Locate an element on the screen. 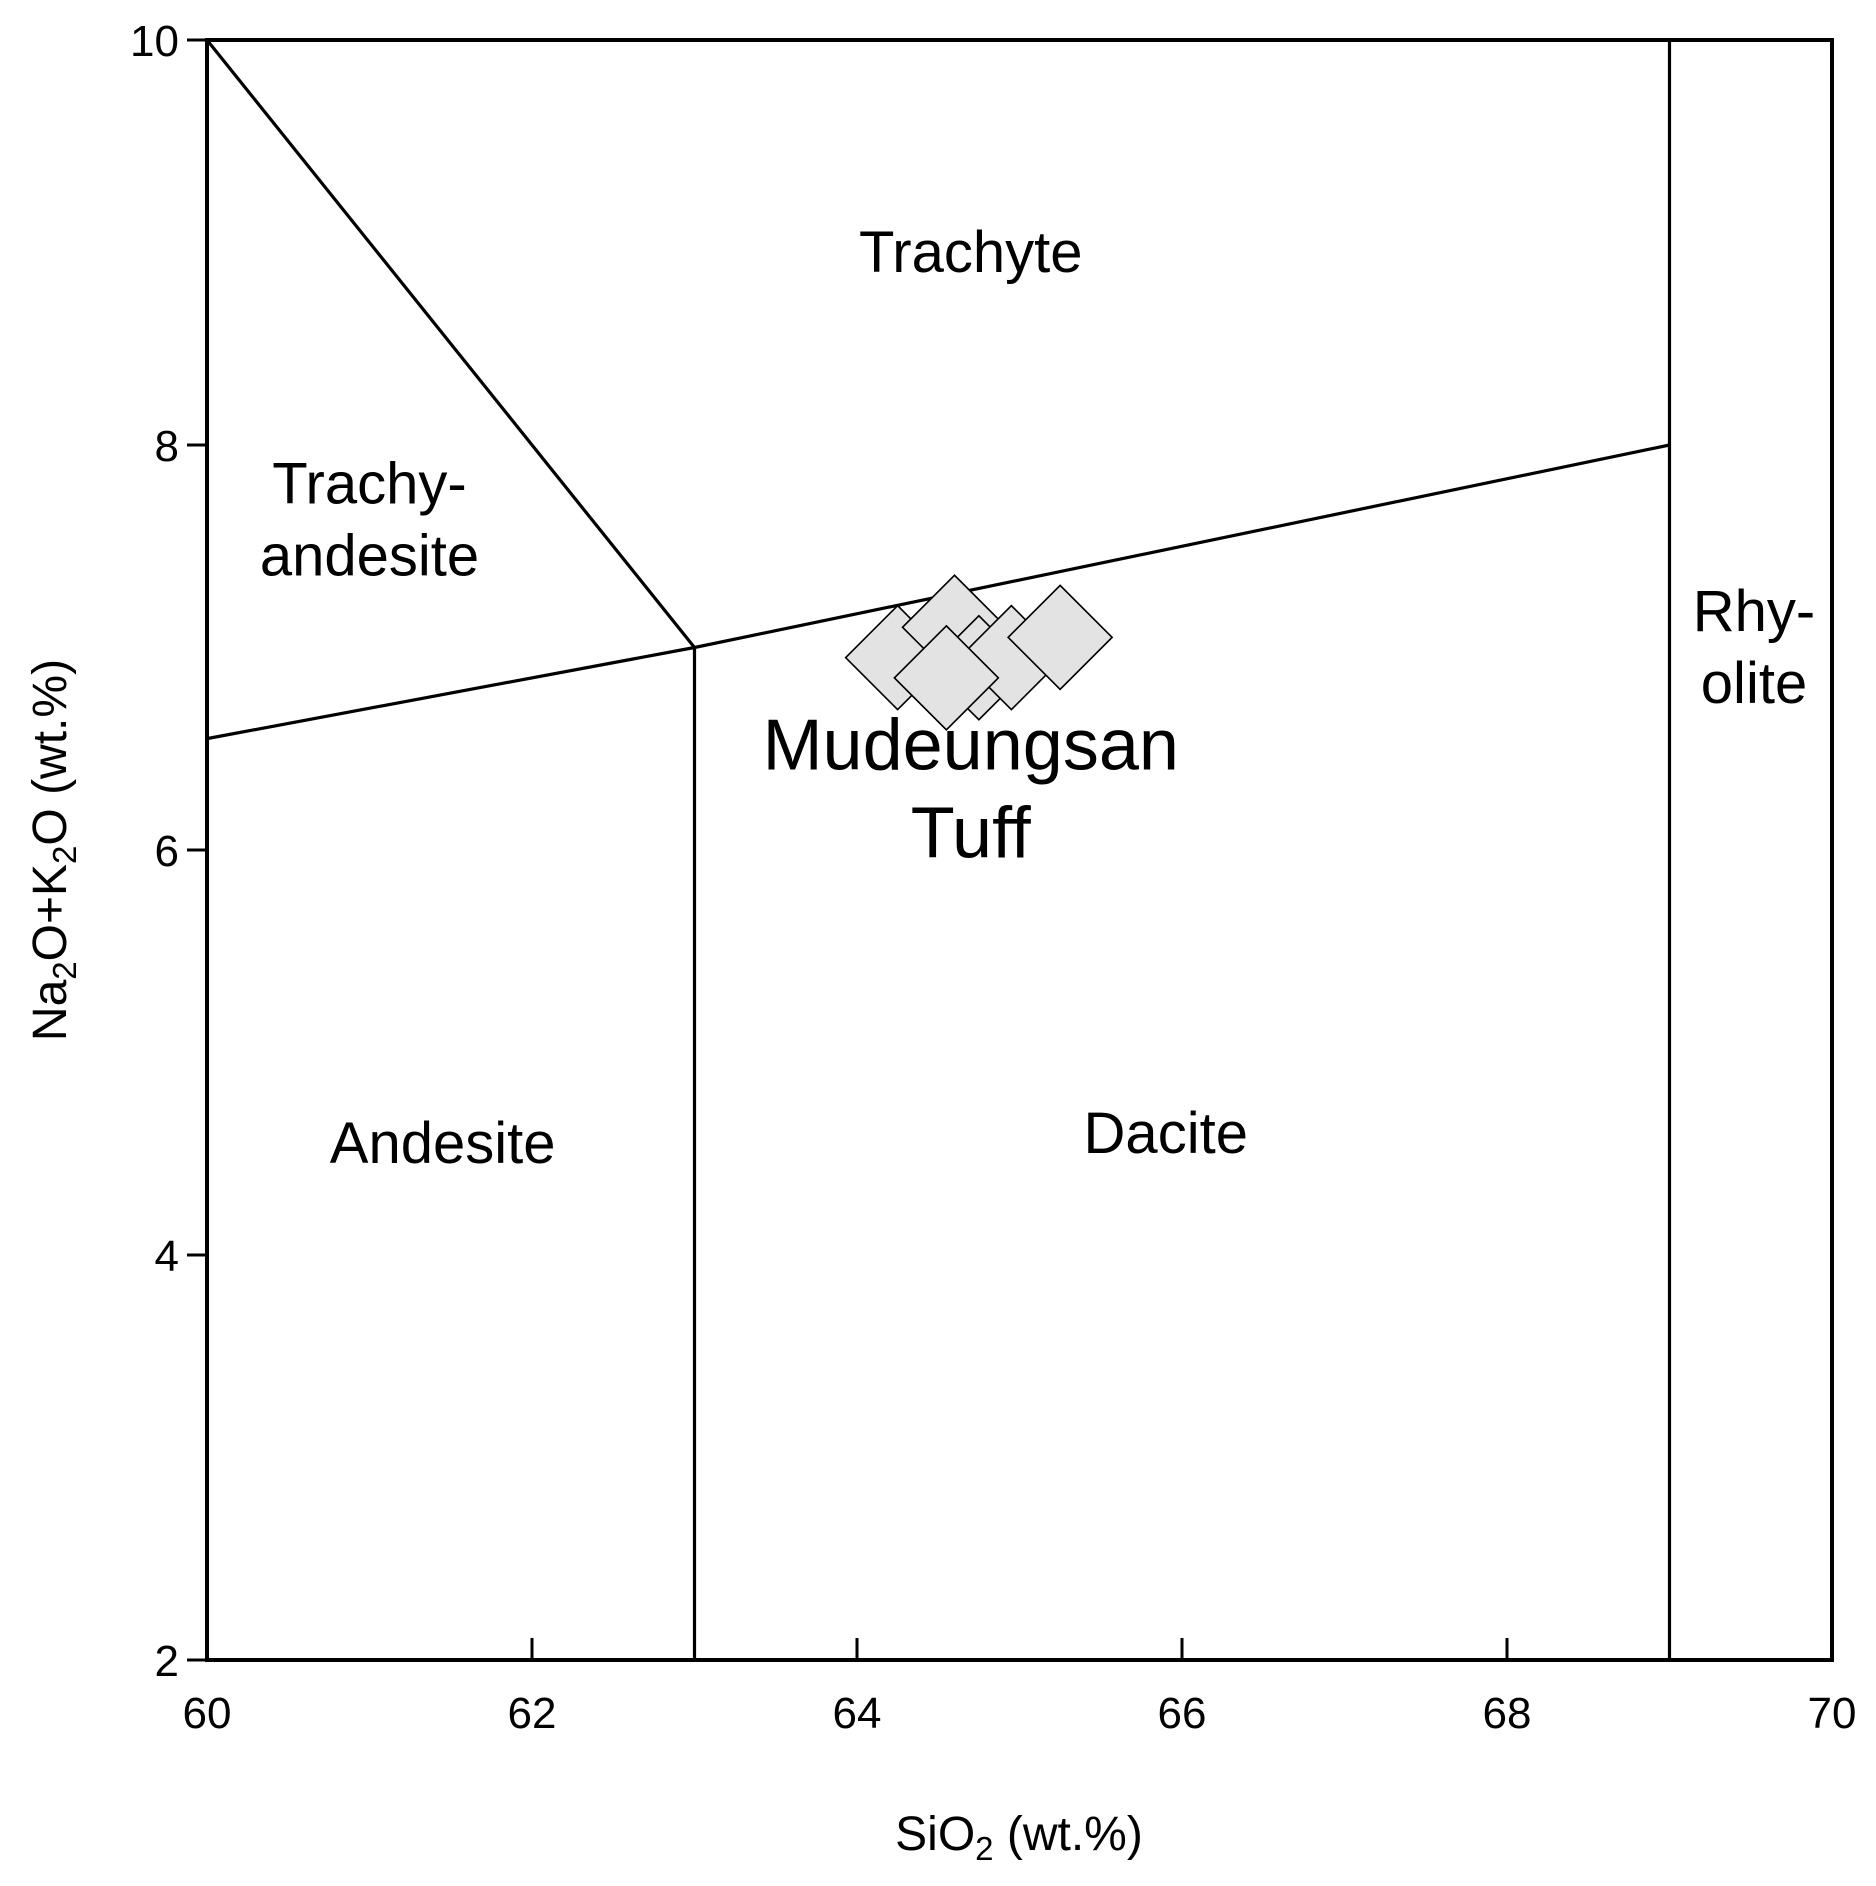 Image resolution: width=1876 pixels, height=1886 pixels. sample-points is located at coordinates (979, 653).